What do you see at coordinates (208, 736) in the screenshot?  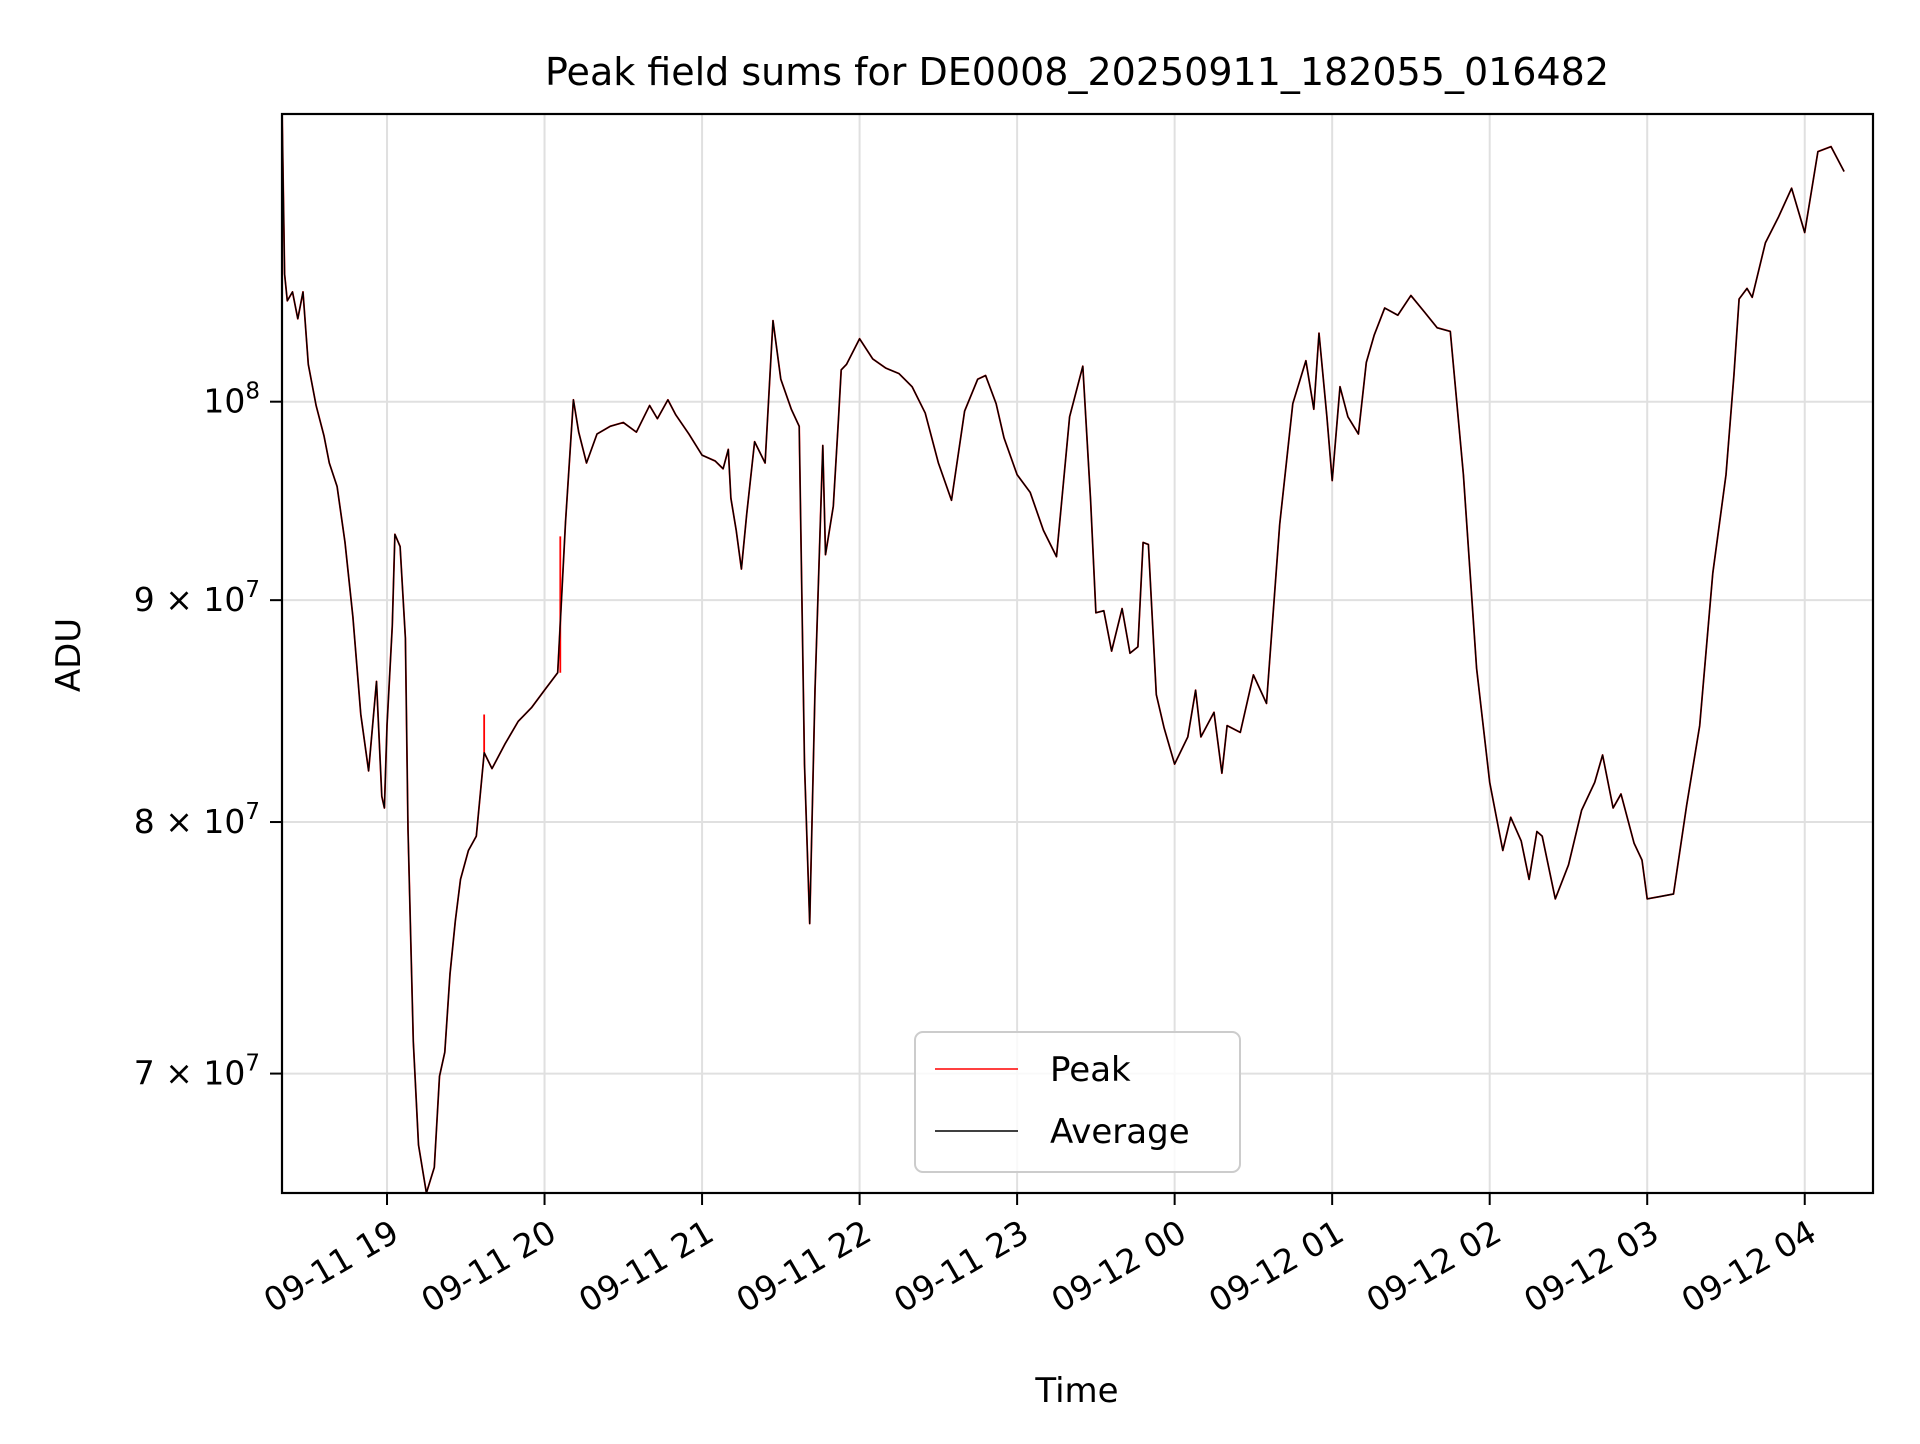 I see `y-axis: 7 × 107 8 × 107 9 × 107 108` at bounding box center [208, 736].